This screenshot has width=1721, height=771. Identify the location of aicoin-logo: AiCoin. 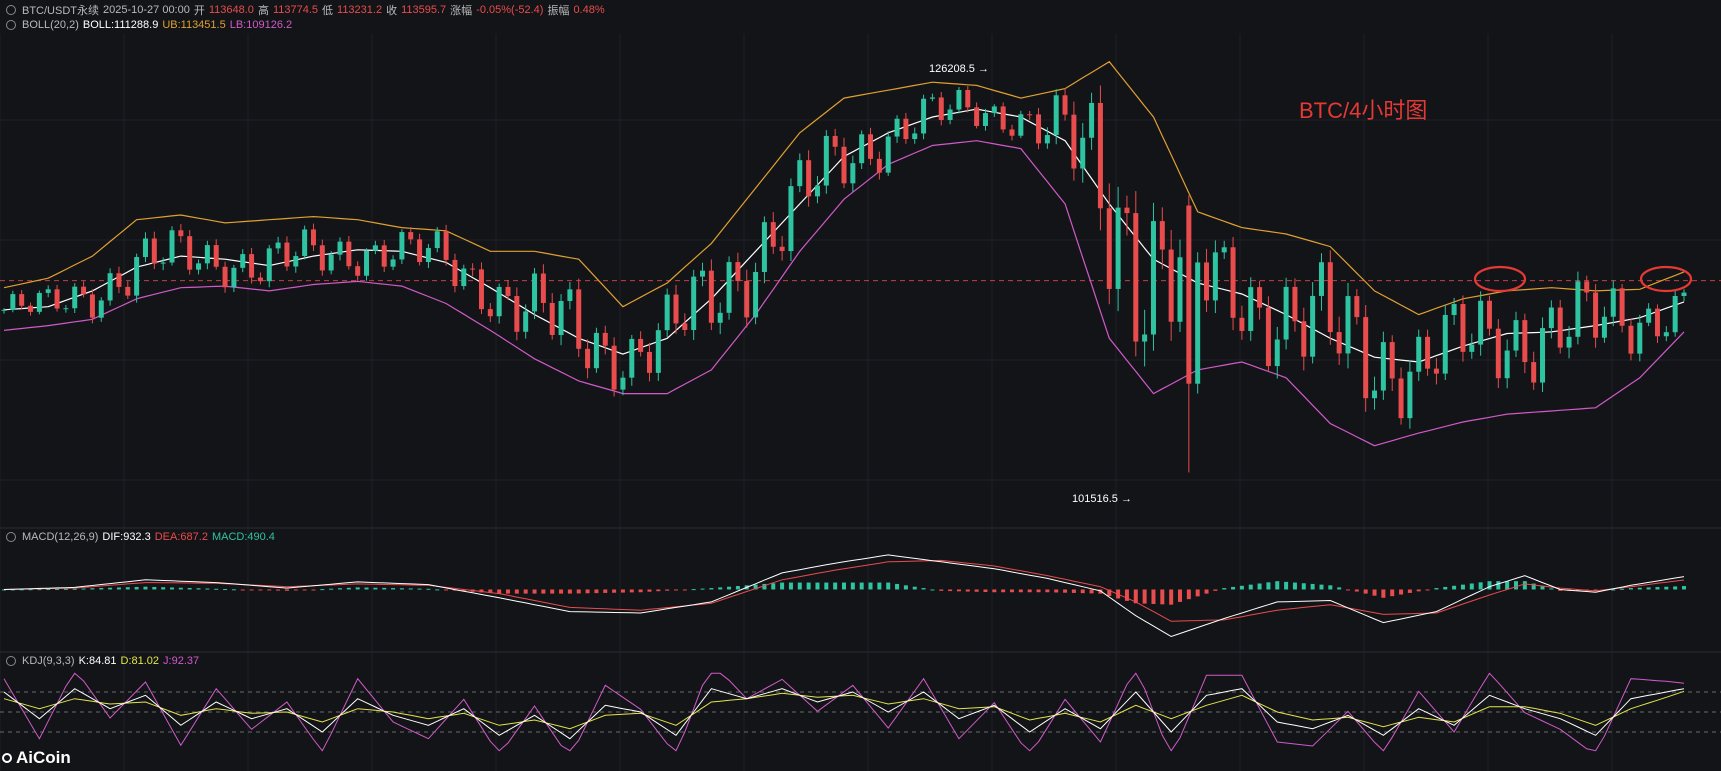
(36, 758).